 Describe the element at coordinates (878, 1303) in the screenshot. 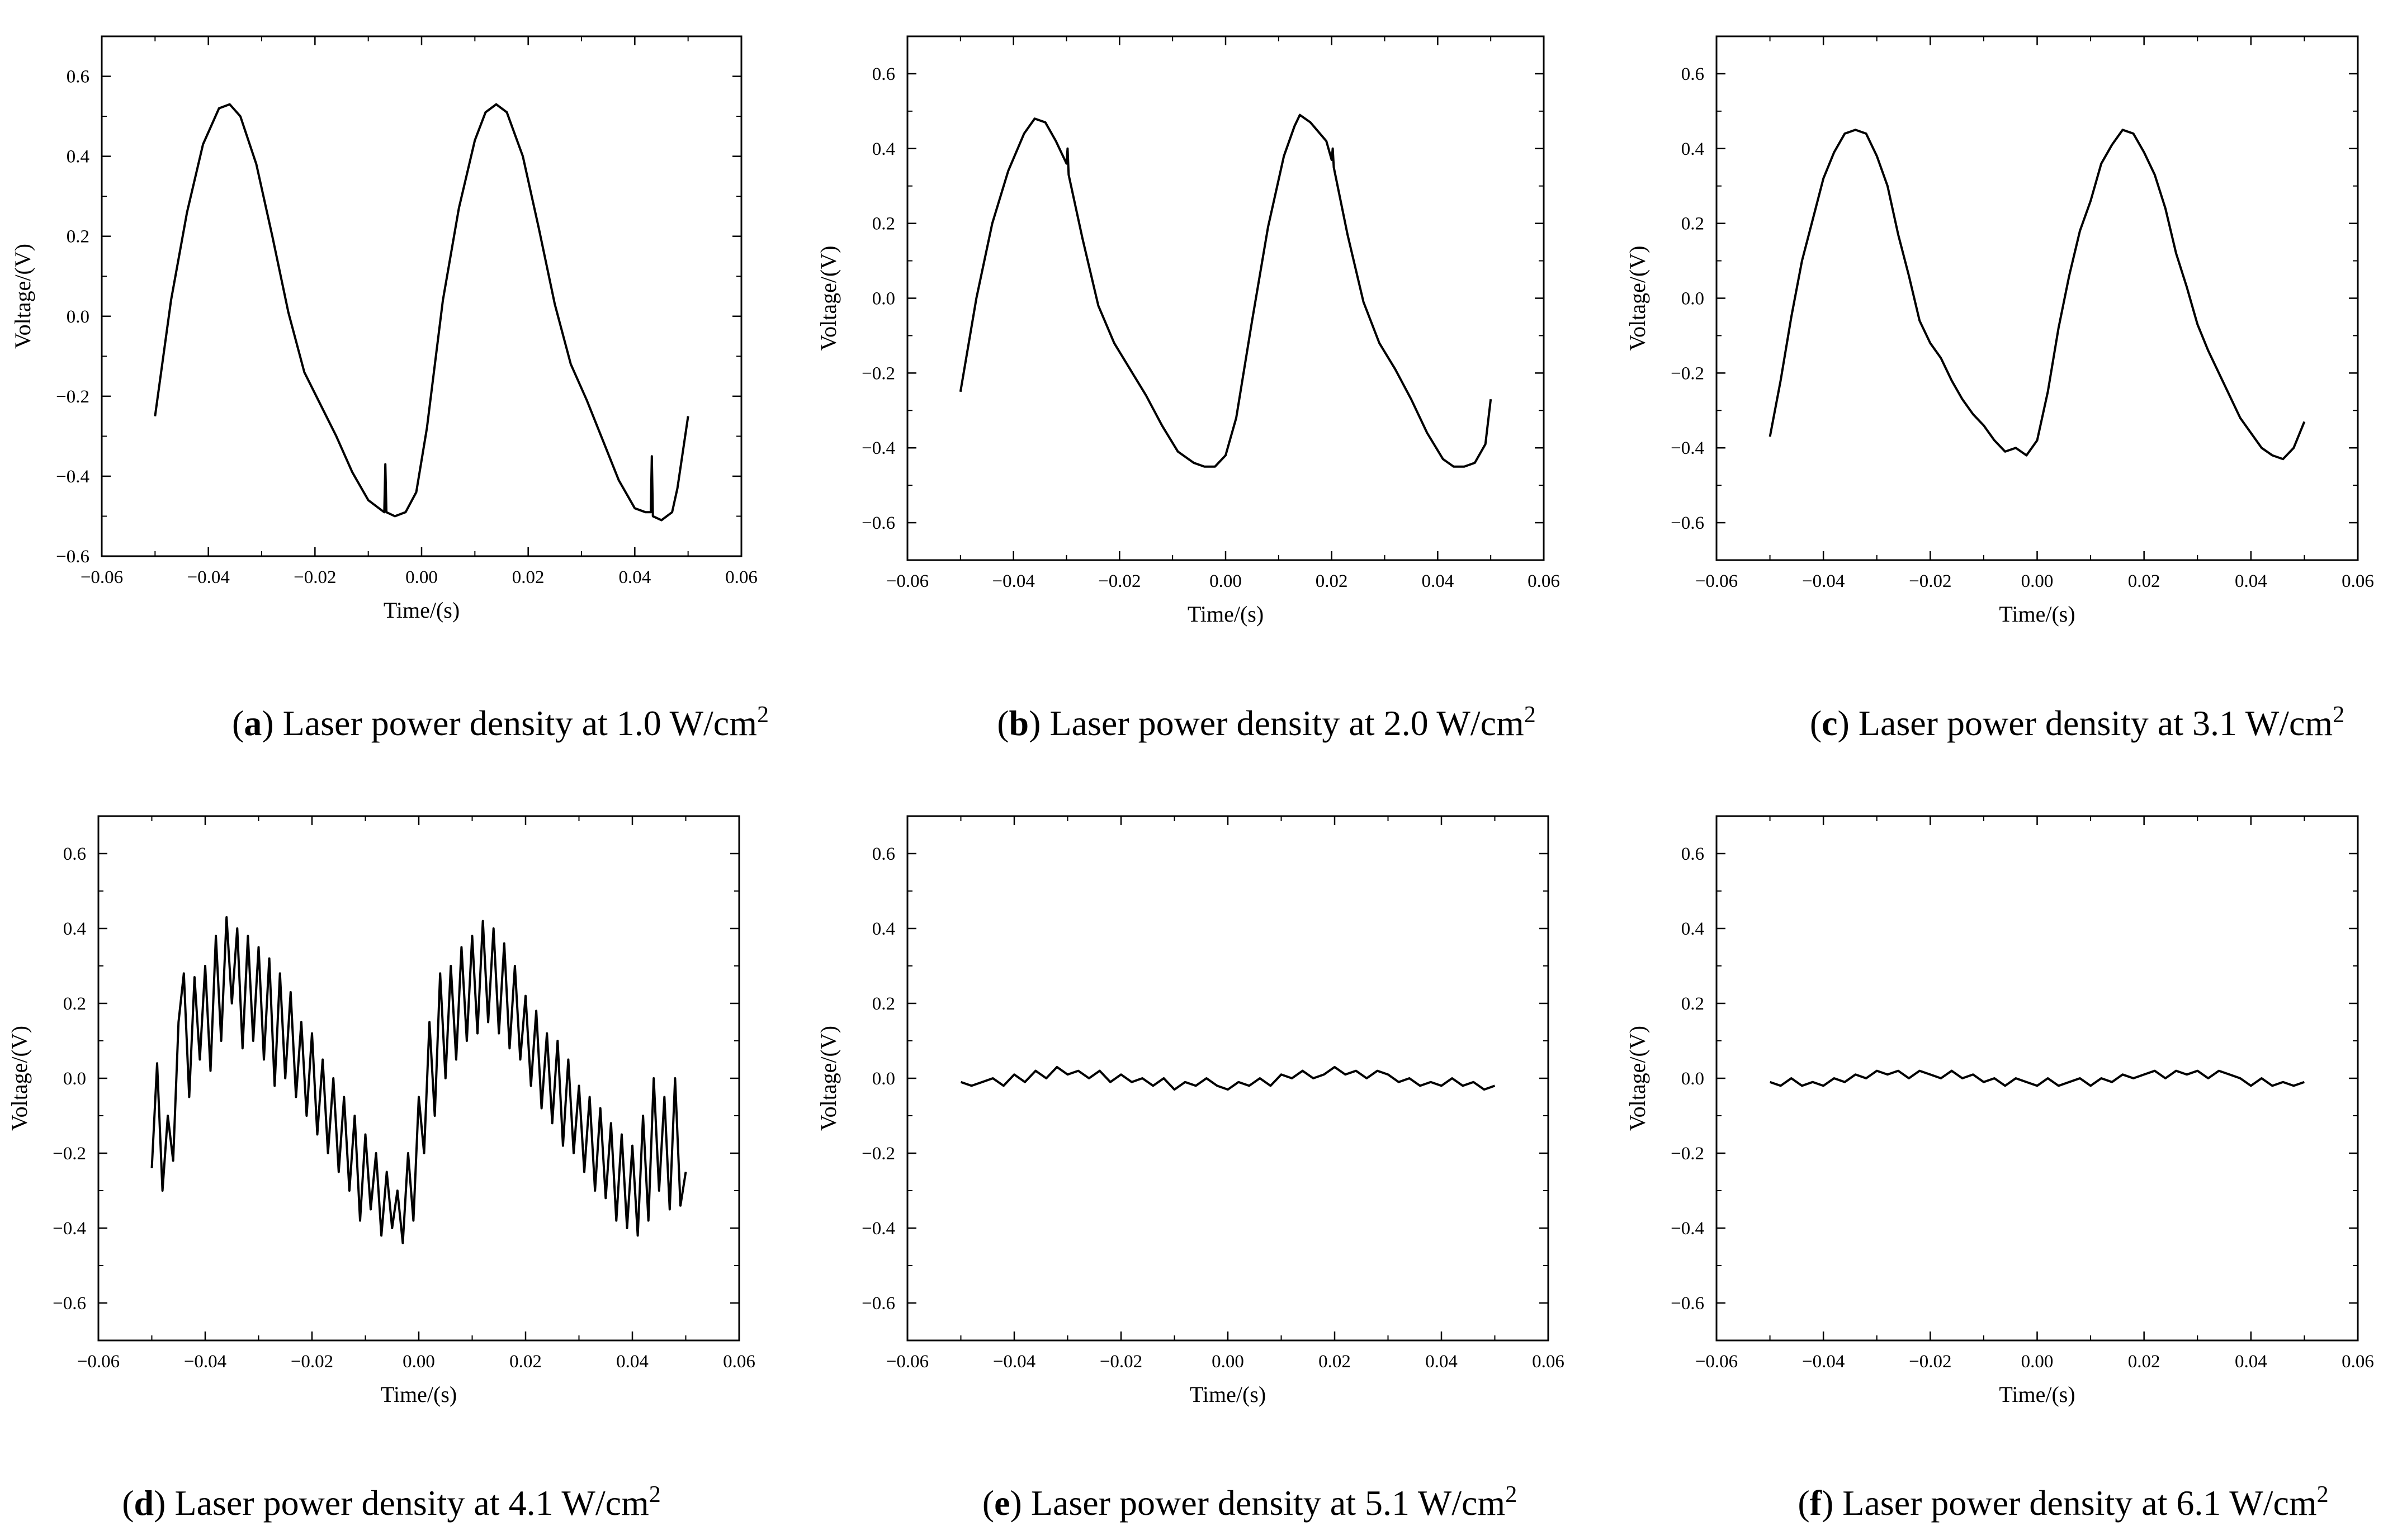

I see `y-tick-label-e: −0.6` at that location.